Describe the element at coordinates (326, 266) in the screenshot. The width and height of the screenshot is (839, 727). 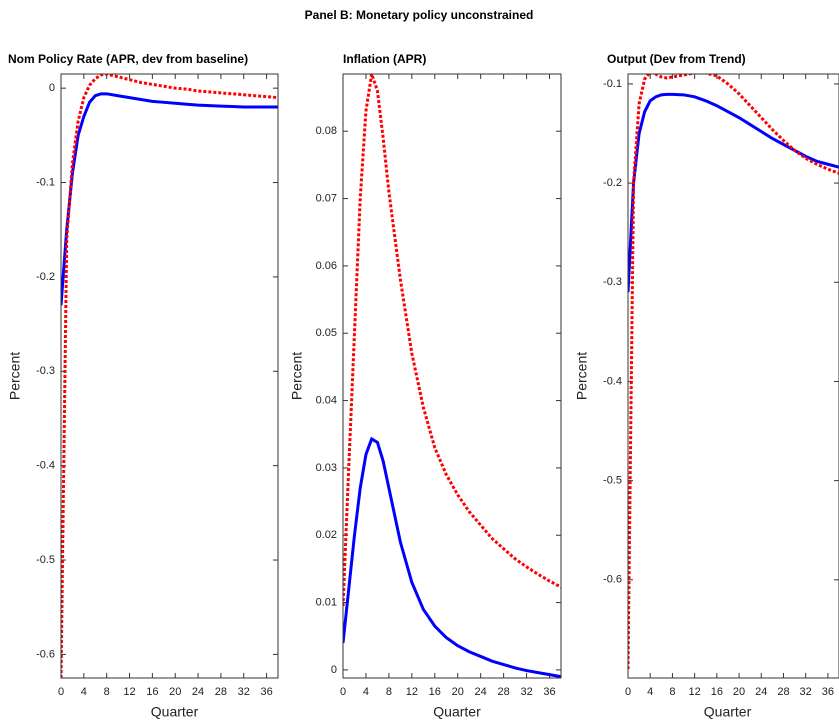
I see `y-tick-label: 0.06` at that location.